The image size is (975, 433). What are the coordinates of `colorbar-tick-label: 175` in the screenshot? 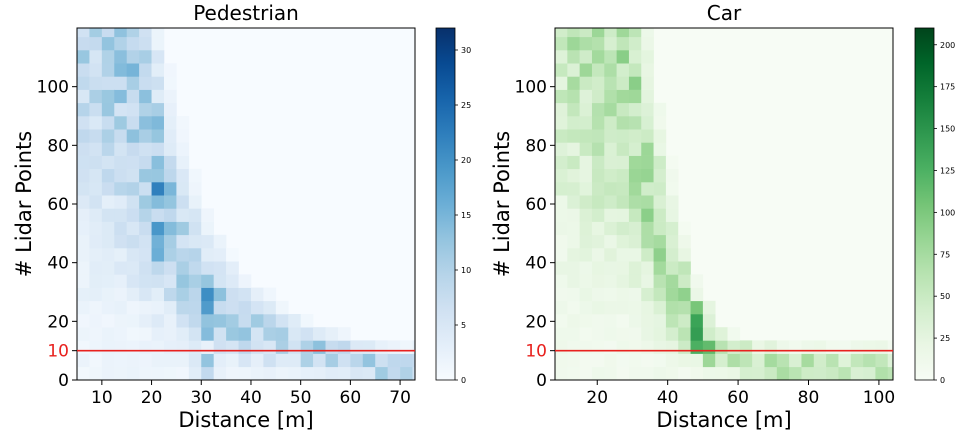 It's located at (947, 87).